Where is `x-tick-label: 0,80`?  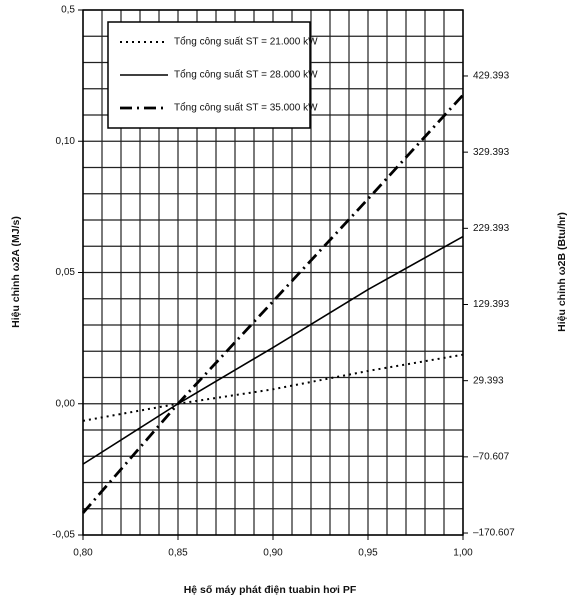
x-tick-label: 0,80 is located at coordinates (83, 553).